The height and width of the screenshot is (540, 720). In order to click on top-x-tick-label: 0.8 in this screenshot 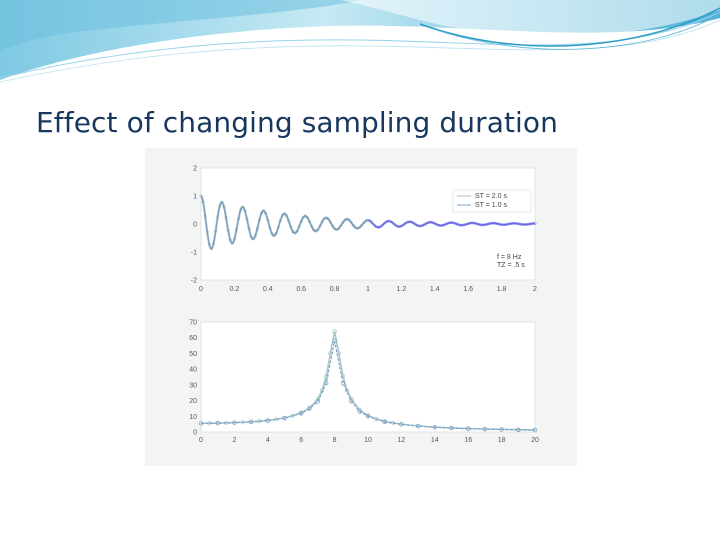, I will do `click(335, 289)`.